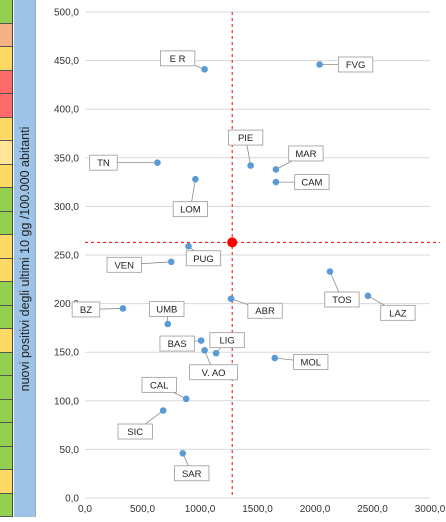 The image size is (446, 522). I want to click on y-tick-label: 50,0, so click(70, 450).